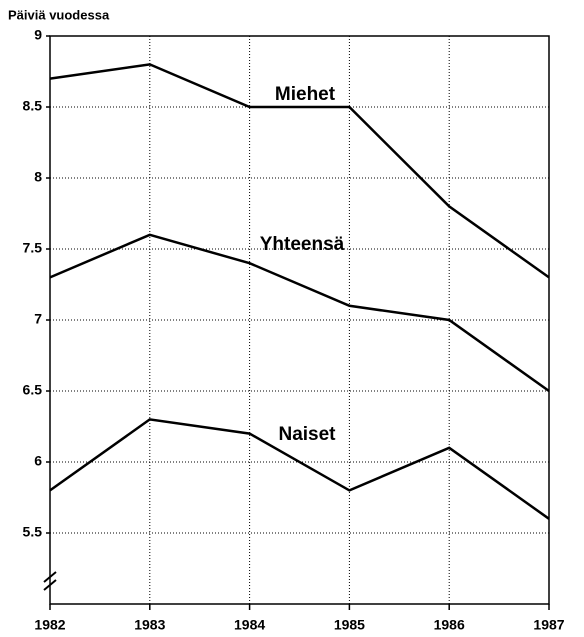 The height and width of the screenshot is (637, 584). I want to click on y-tick-label: 6.5, so click(33, 390).